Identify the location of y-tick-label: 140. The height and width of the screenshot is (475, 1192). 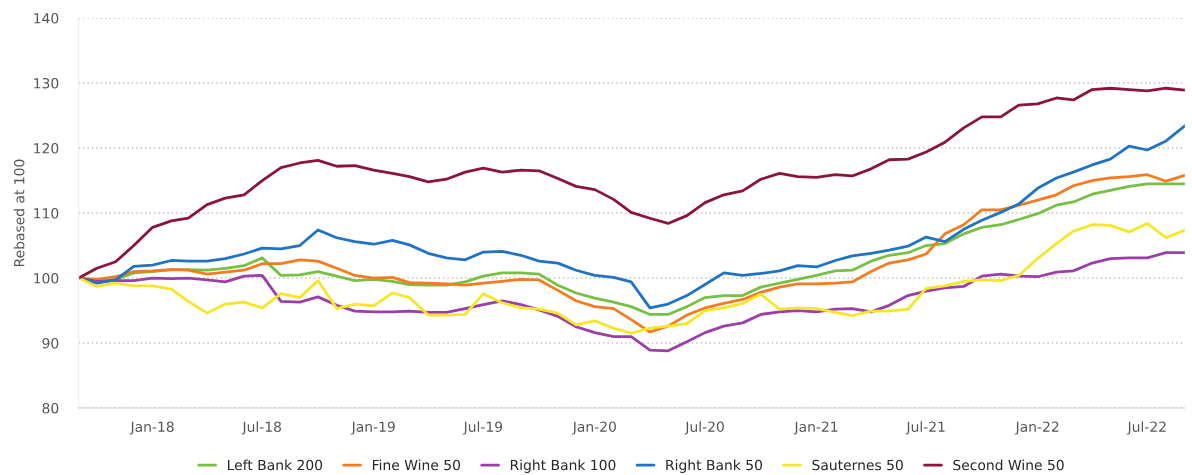
(46, 18).